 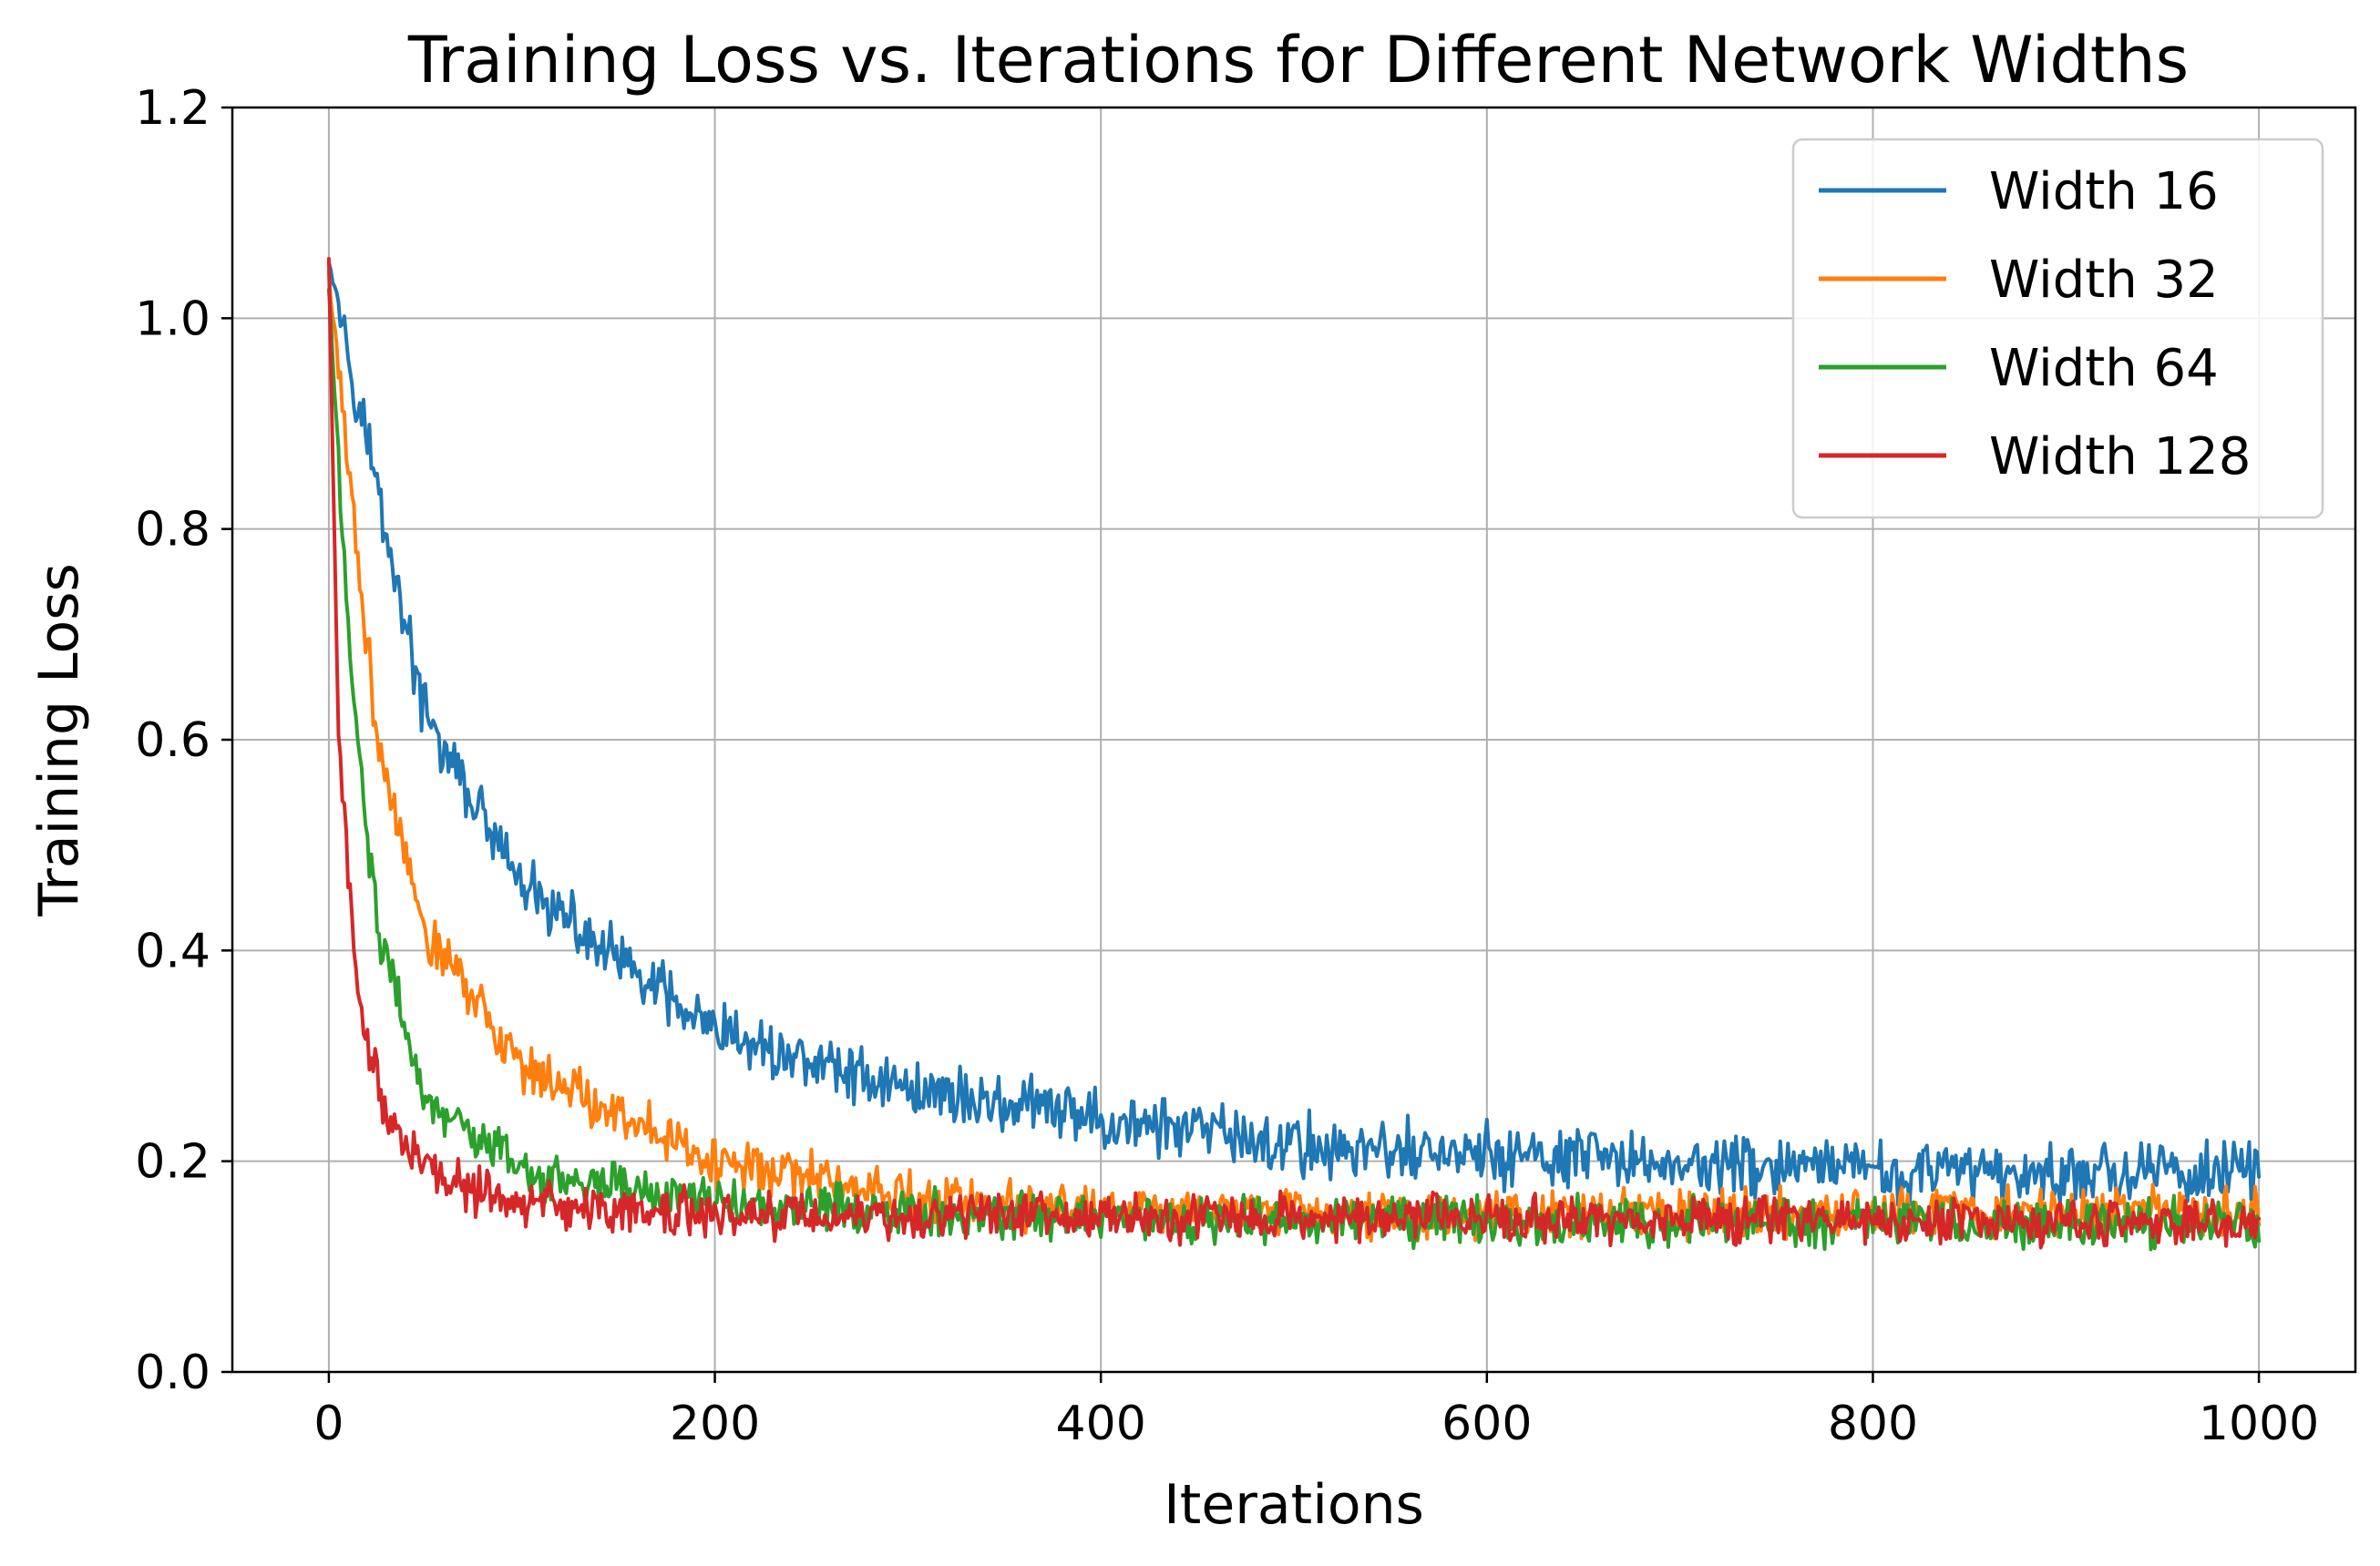 What do you see at coordinates (715, 1424) in the screenshot?
I see `x-tick-label: 200` at bounding box center [715, 1424].